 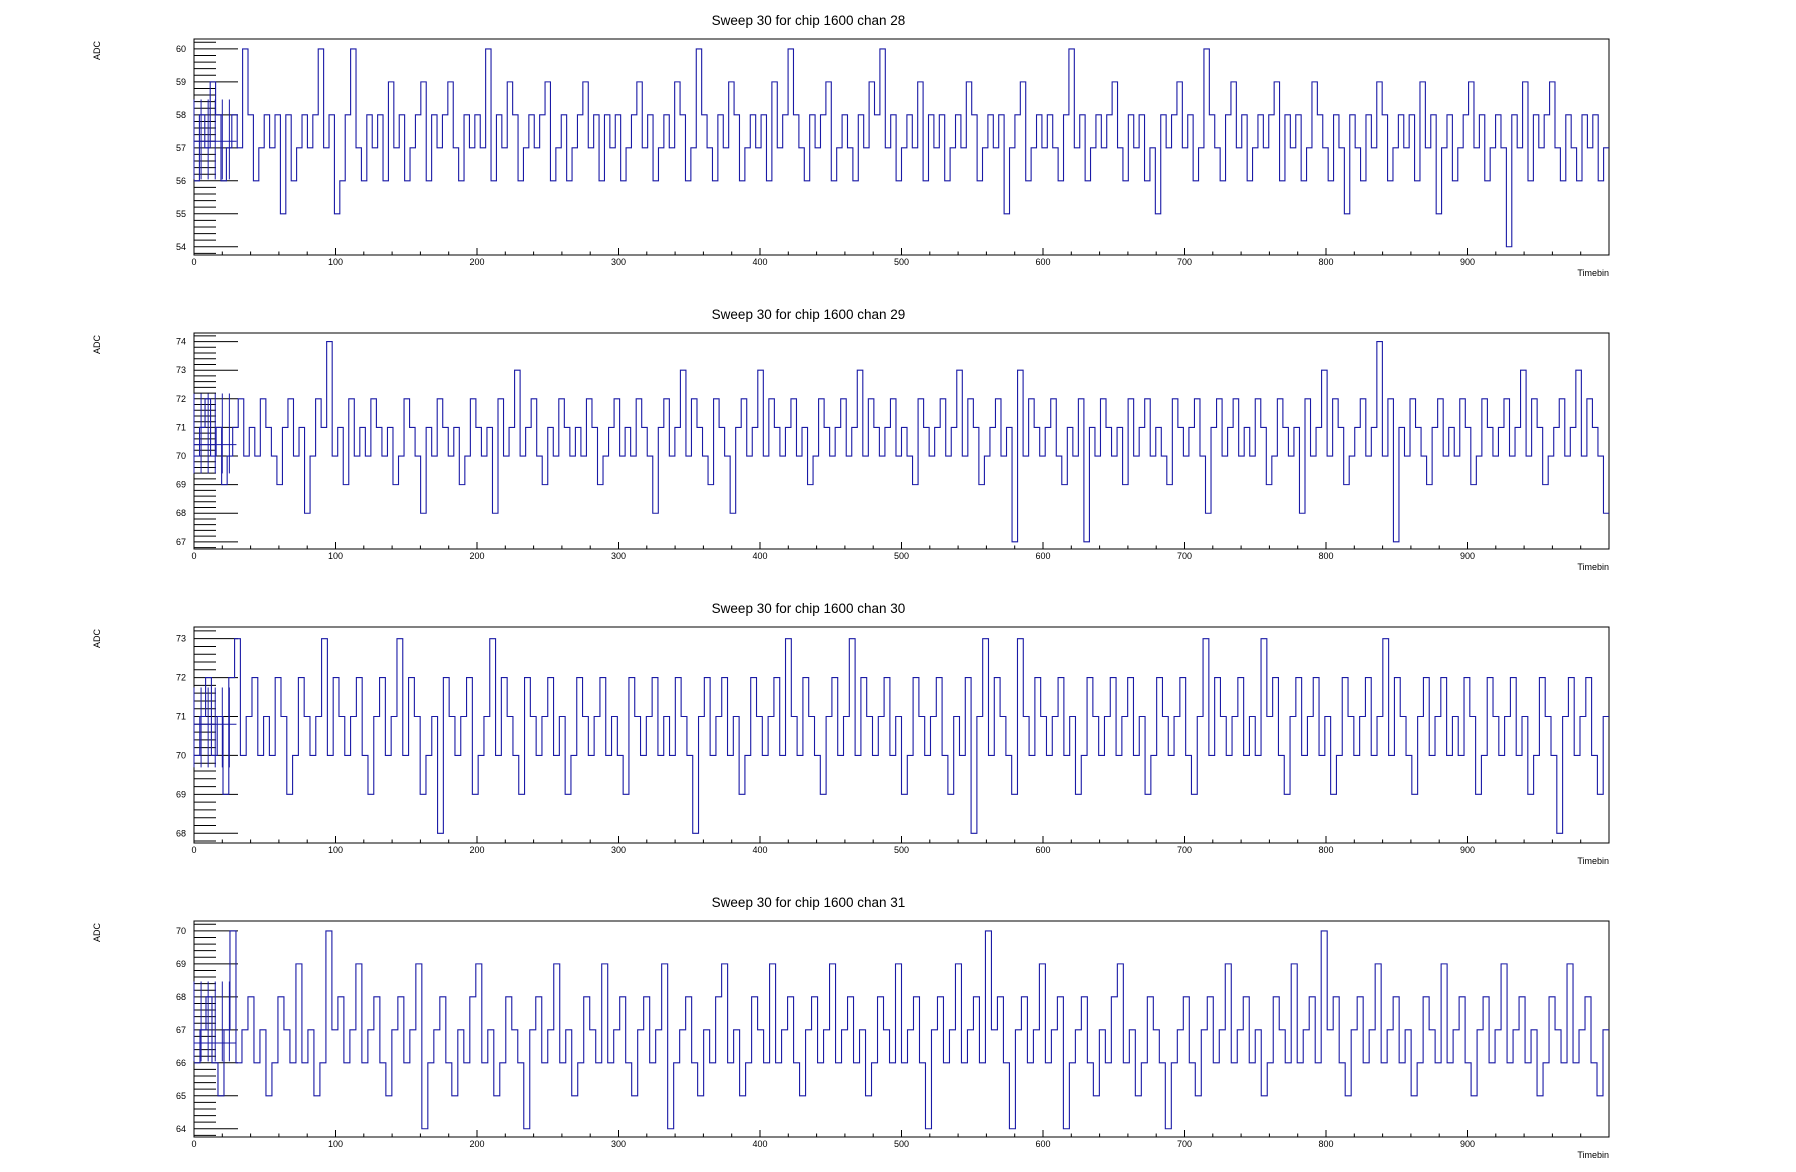 What do you see at coordinates (181, 115) in the screenshot?
I see `y-tick-label: 58` at bounding box center [181, 115].